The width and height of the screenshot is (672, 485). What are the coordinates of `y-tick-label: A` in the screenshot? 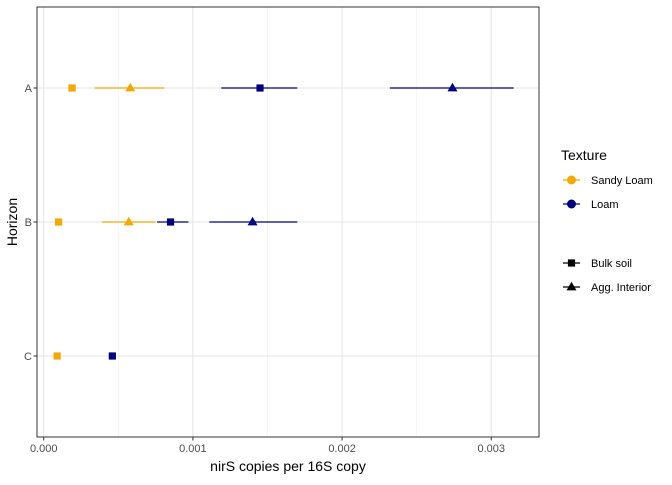 It's located at (29, 89).